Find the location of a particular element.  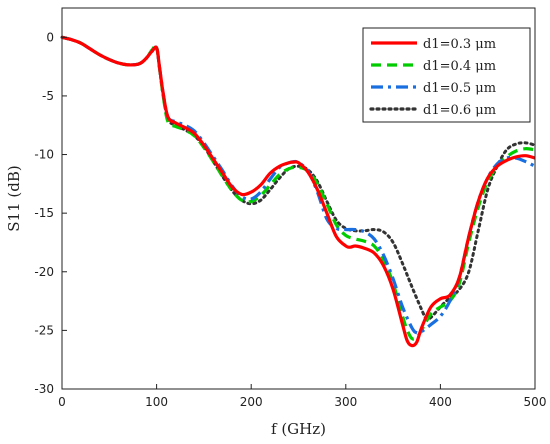

legend-label-4: d1=0.6 μm is located at coordinates (459, 110).